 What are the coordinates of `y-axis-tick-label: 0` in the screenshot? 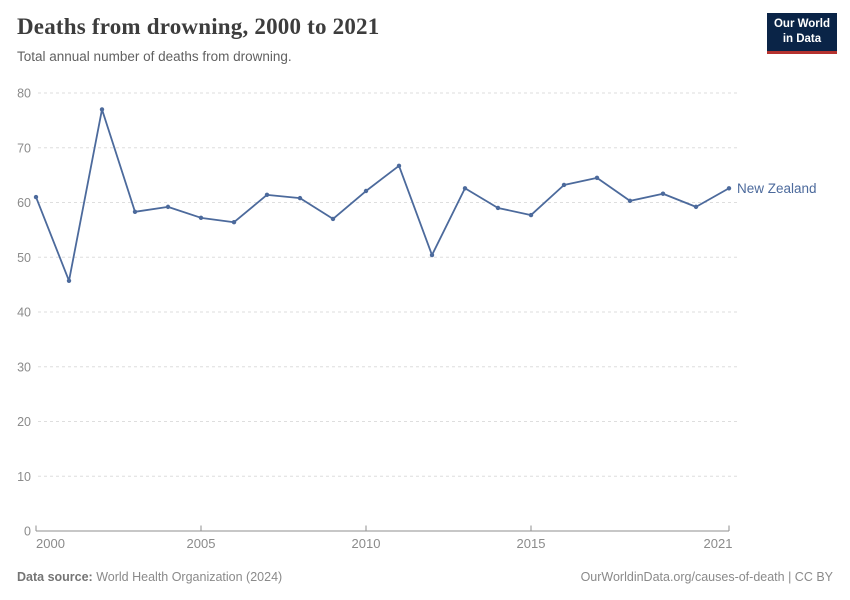 It's located at (27, 532).